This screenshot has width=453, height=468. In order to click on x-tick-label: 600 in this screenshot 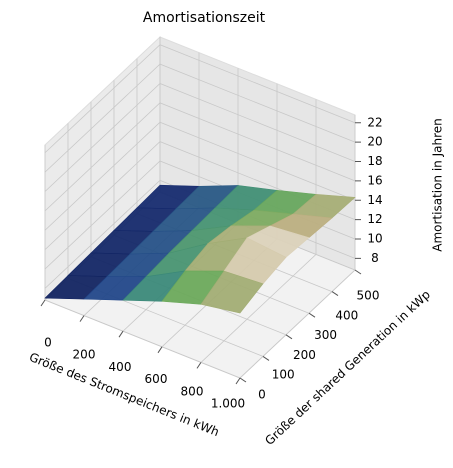, I will do `click(156, 379)`.